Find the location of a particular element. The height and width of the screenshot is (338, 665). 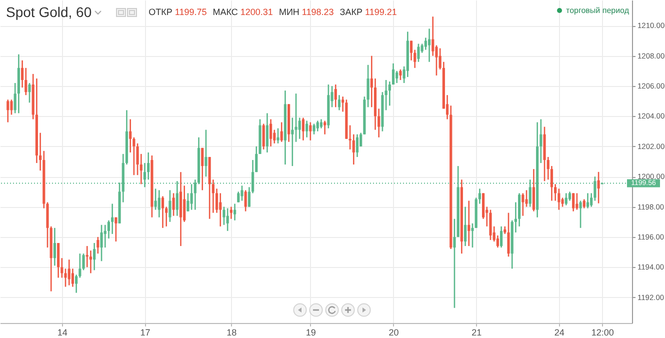

x-tick-label: 24 is located at coordinates (559, 333).